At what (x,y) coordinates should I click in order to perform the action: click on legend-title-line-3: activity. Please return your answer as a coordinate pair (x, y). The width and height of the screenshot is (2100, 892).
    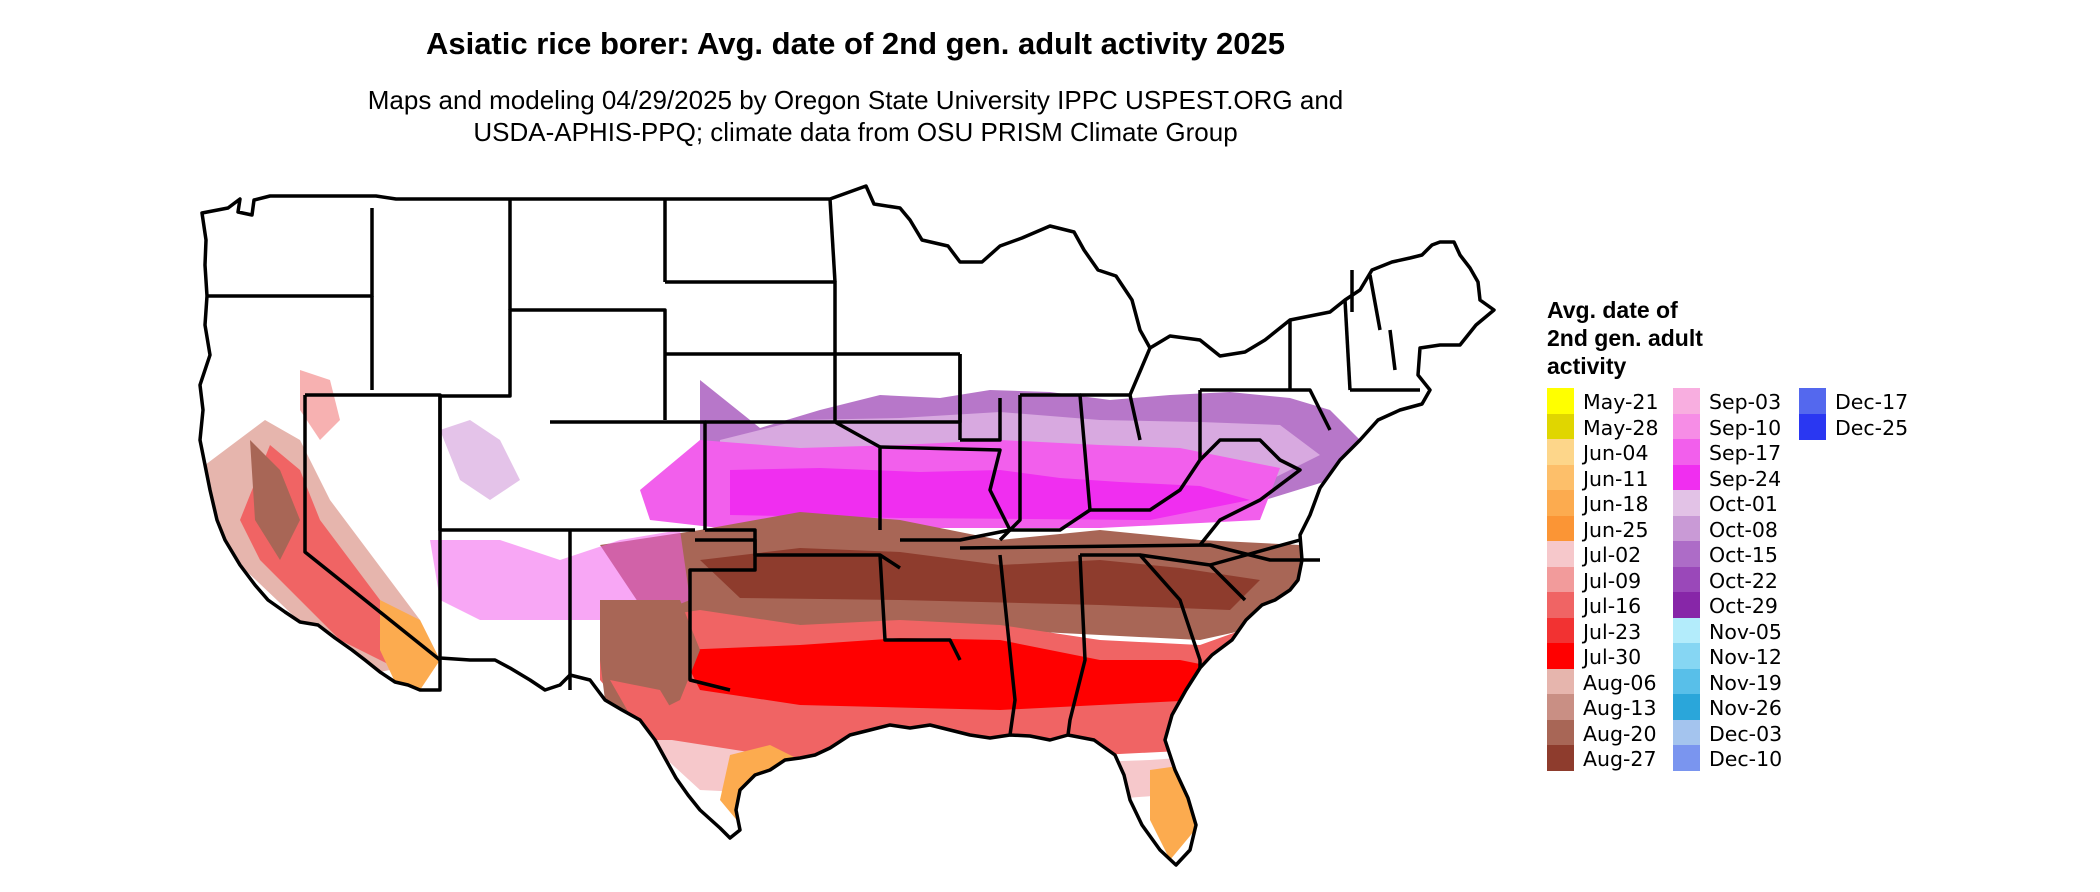
    Looking at the image, I should click on (1587, 366).